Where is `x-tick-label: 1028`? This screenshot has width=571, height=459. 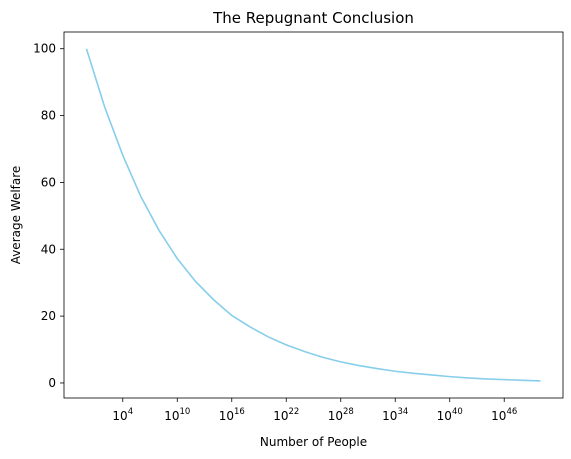 x-tick-label: 1028 is located at coordinates (341, 415).